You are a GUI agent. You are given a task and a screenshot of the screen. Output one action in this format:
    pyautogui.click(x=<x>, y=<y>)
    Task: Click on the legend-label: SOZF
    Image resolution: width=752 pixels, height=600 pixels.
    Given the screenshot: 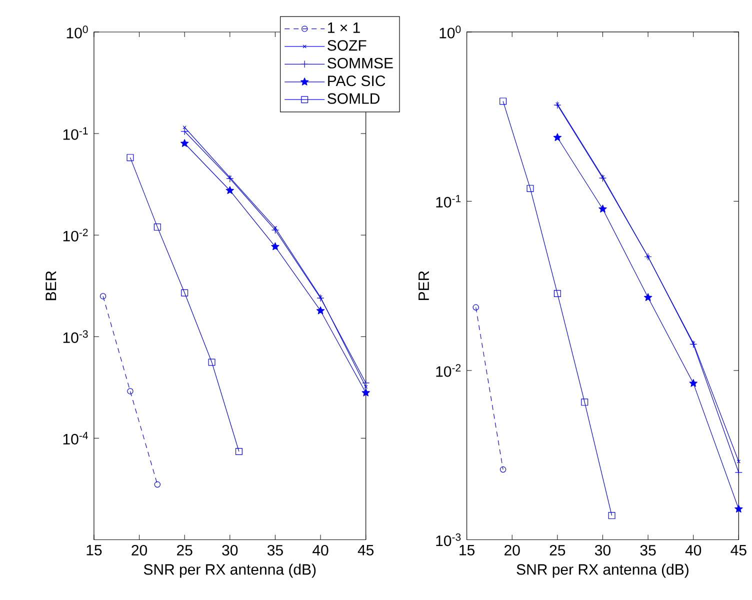 What is the action you would take?
    pyautogui.click(x=347, y=45)
    